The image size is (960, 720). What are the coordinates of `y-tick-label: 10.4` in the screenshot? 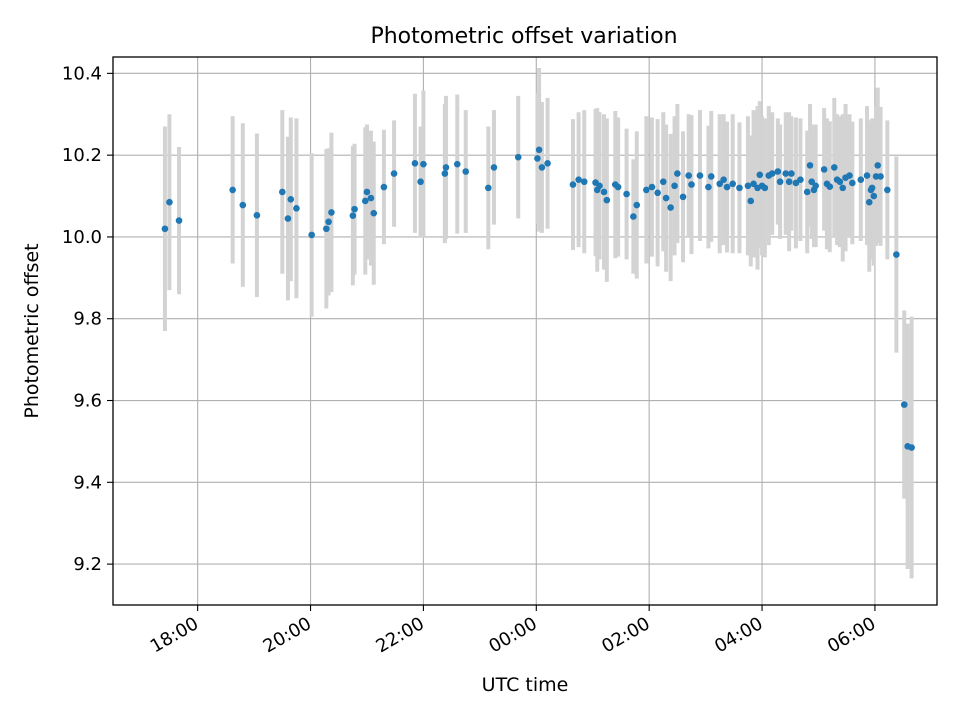 It's located at (82, 73).